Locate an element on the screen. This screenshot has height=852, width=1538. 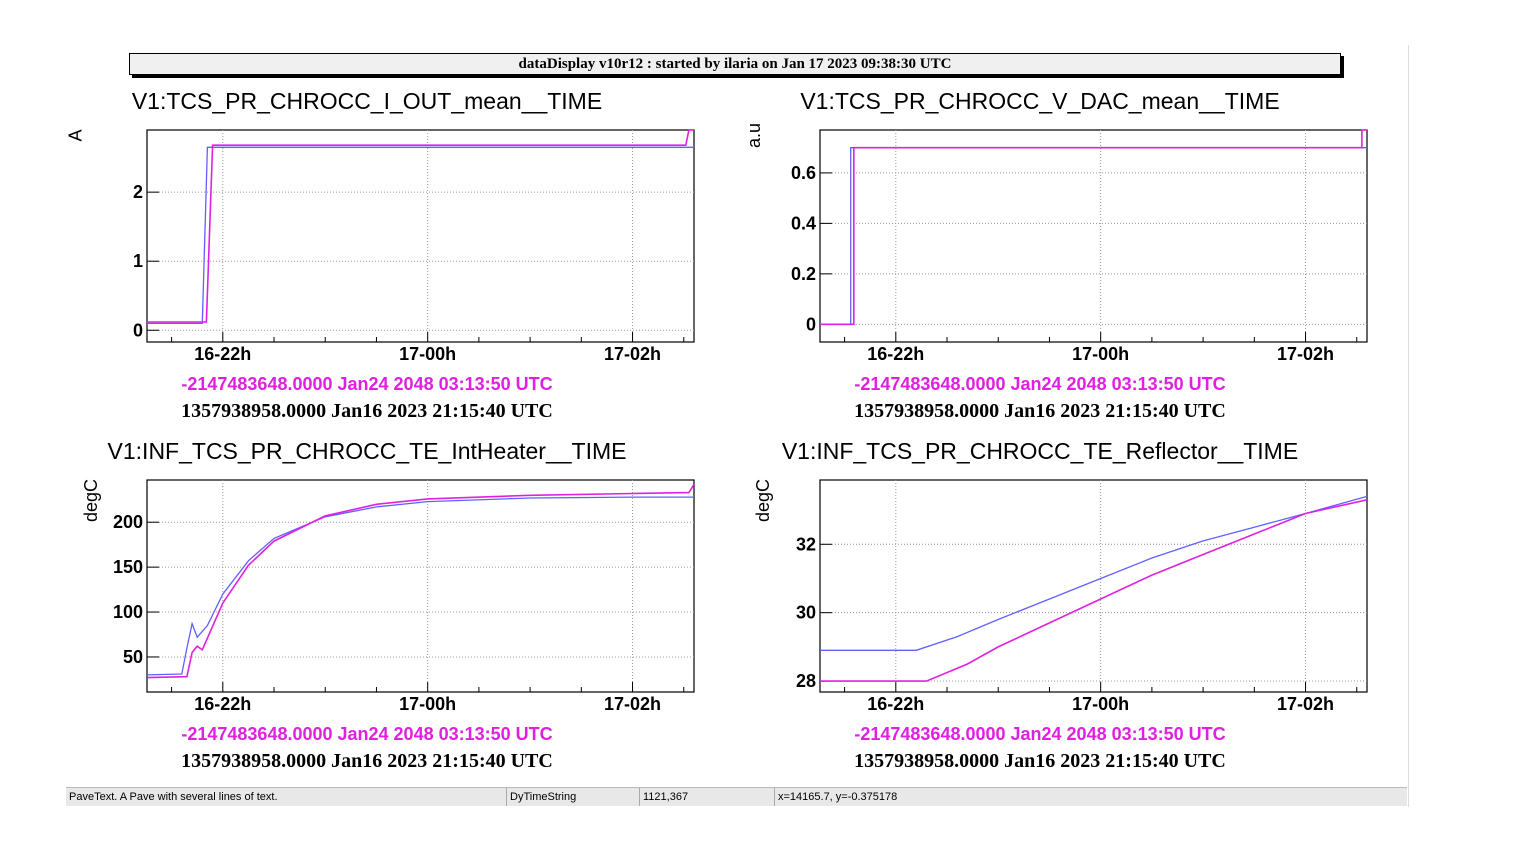
status-class: DyTimeString is located at coordinates (541, 797).